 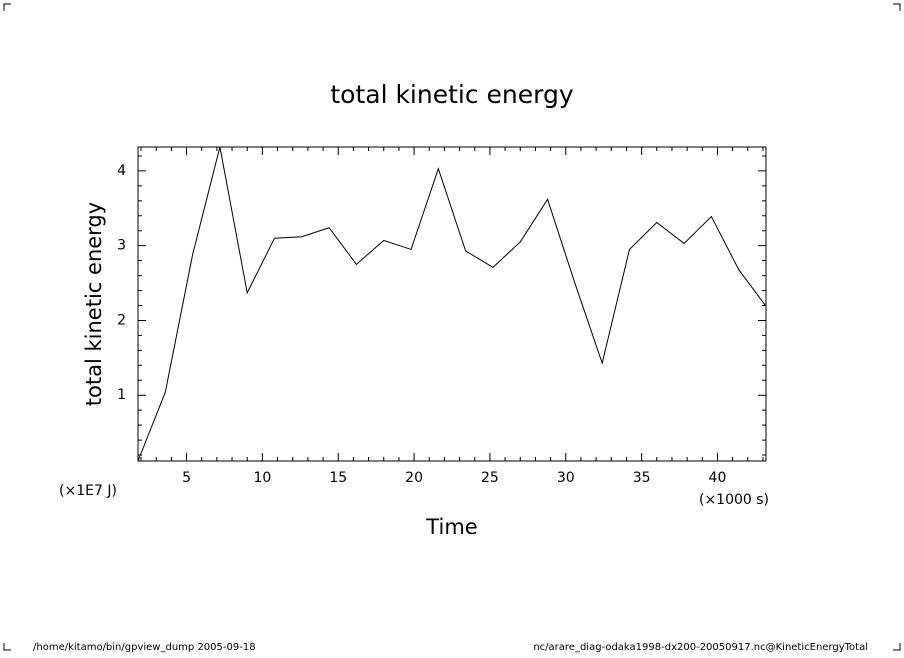 What do you see at coordinates (734, 500) in the screenshot?
I see `x-unit-label: (×1000 s)` at bounding box center [734, 500].